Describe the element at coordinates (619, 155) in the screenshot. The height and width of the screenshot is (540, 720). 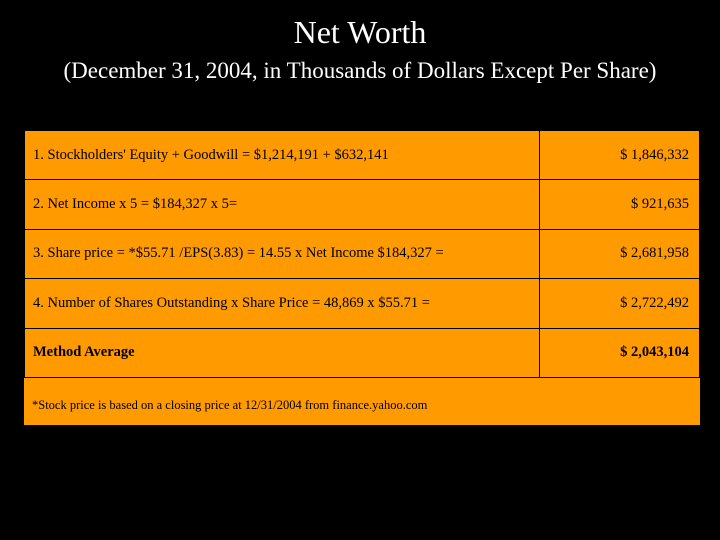
I see `row-value: $ 1,846,332` at that location.